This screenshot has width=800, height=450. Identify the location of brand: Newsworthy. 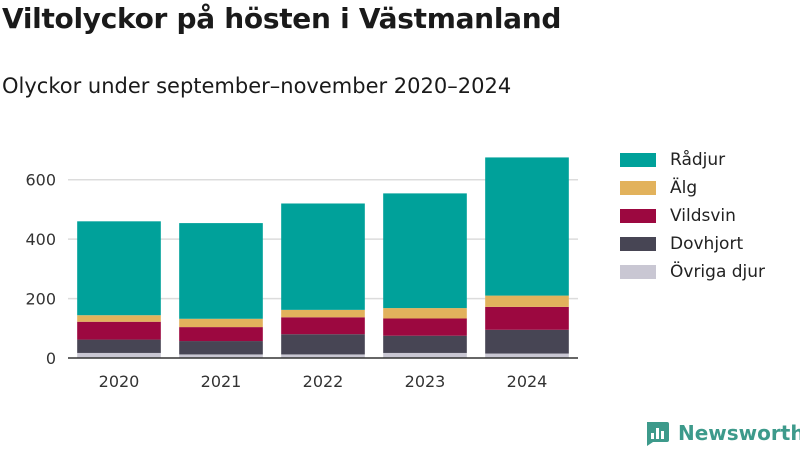
(722, 433).